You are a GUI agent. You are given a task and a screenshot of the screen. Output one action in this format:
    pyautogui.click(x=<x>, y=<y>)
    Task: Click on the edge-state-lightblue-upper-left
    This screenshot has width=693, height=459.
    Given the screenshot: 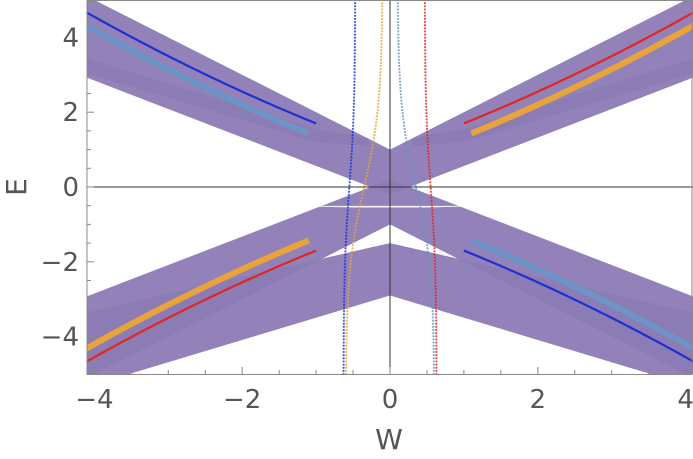 What is the action you would take?
    pyautogui.click(x=198, y=79)
    